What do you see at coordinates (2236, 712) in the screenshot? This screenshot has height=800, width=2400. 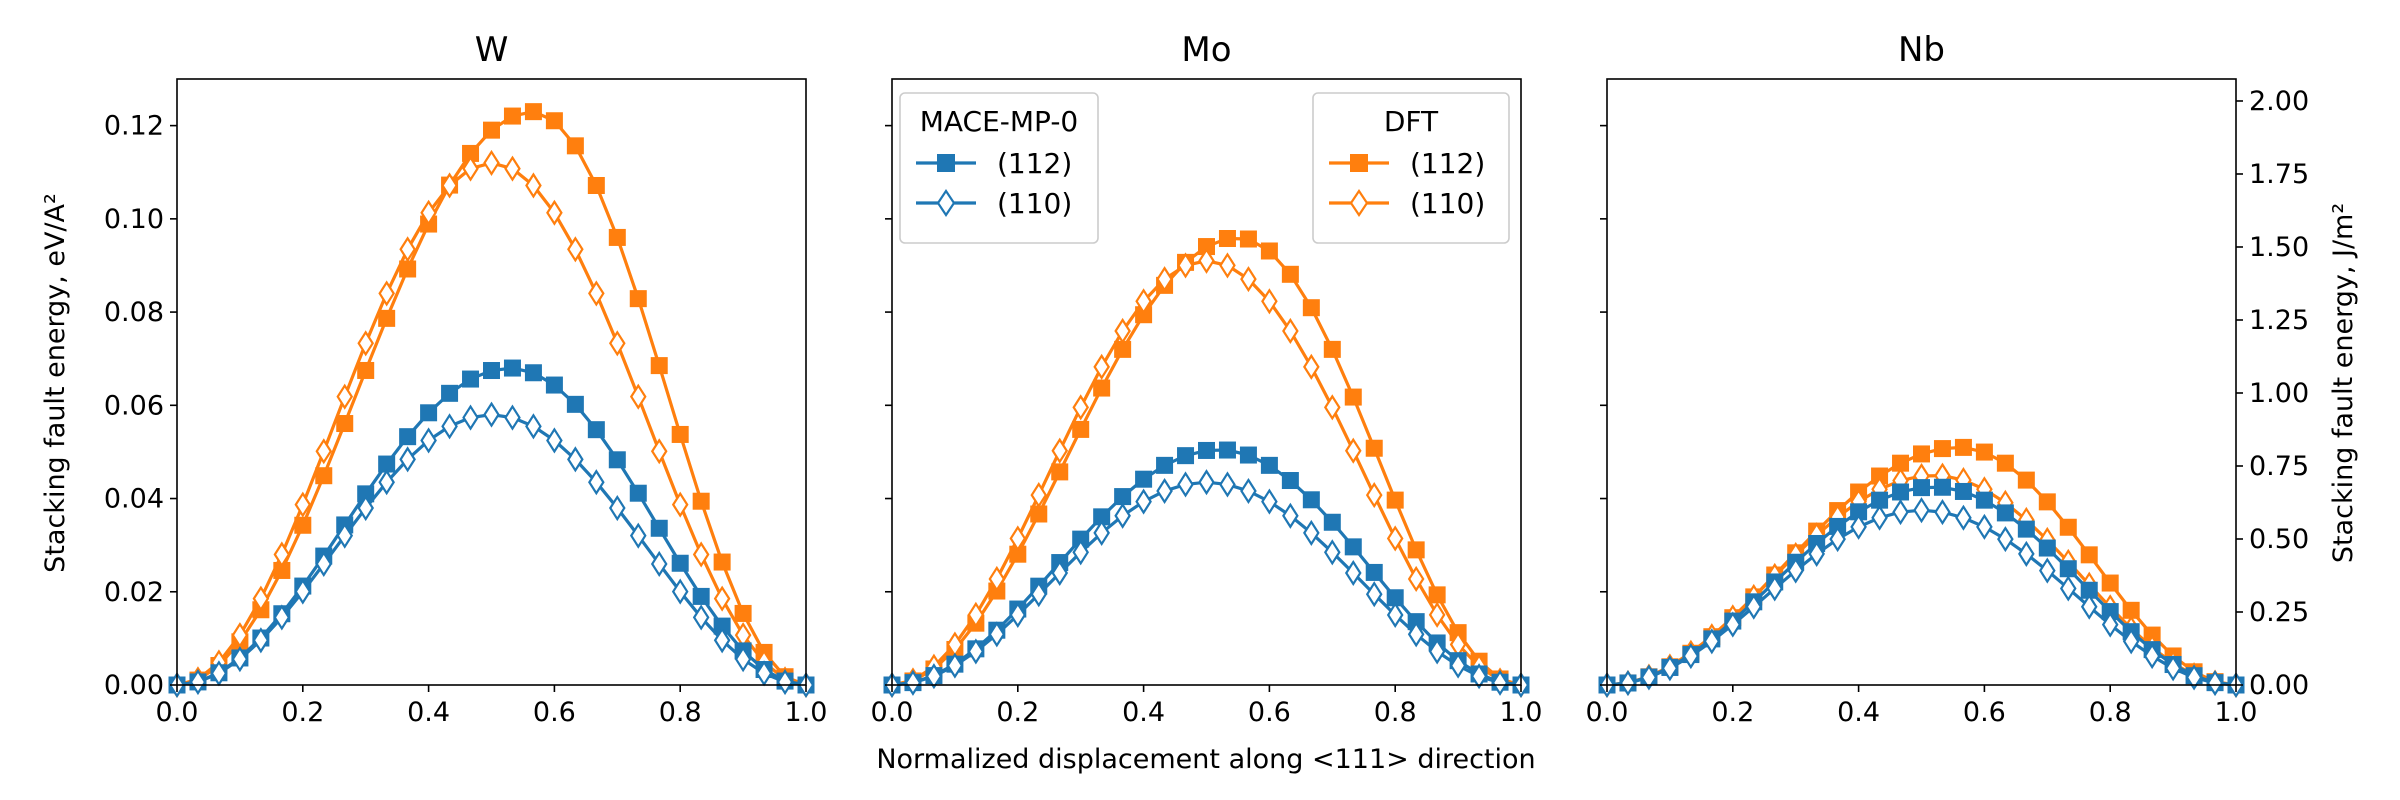 I see `x-tick-label: 1.0` at bounding box center [2236, 712].